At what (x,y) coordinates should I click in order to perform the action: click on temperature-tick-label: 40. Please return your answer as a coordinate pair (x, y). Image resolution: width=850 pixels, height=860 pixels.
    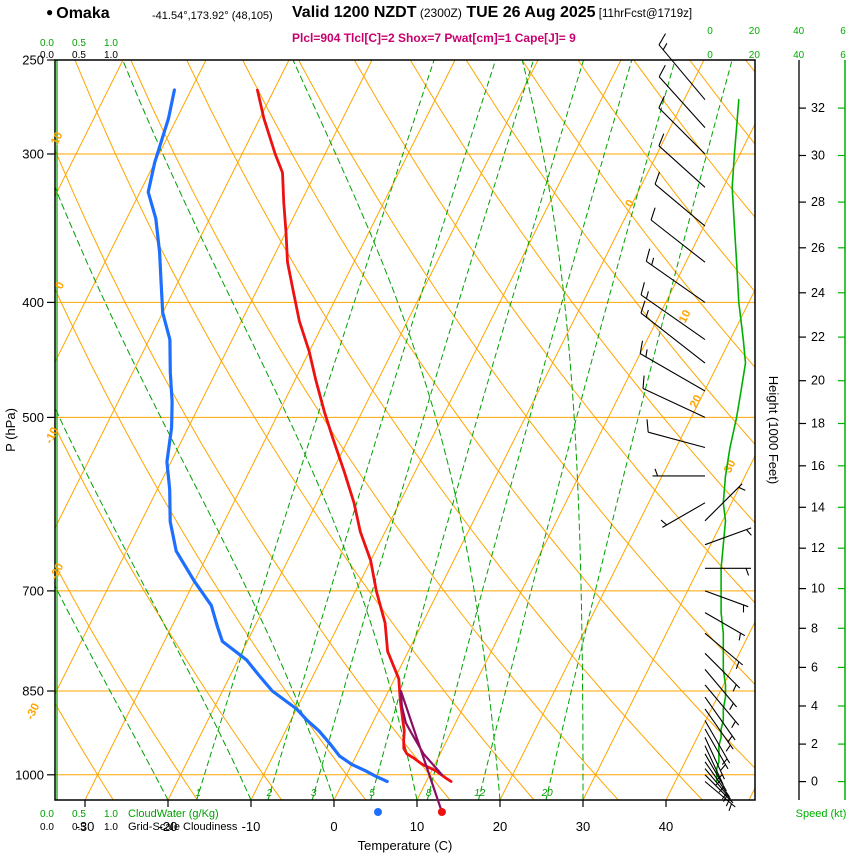
    Looking at the image, I should click on (666, 826).